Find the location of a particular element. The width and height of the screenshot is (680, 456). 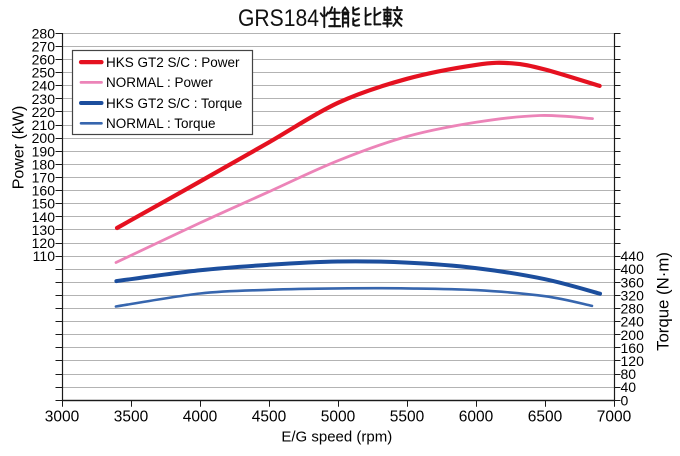

svg-text: NORMAL : Power is located at coordinates (159, 82).